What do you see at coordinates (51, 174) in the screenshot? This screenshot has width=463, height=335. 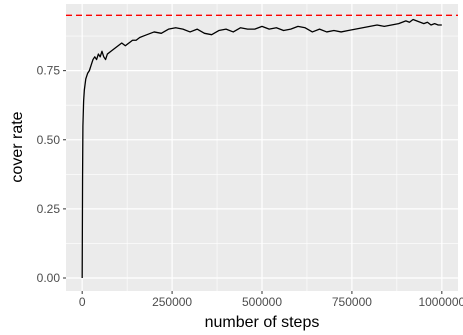 I see `y-axis: 0.00 0.25 0.50 0.75` at bounding box center [51, 174].